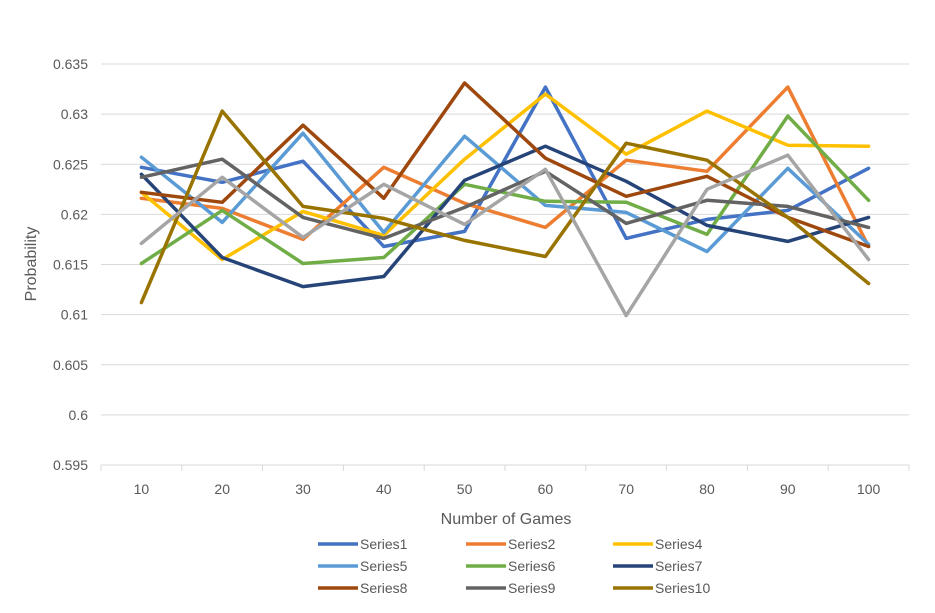 The height and width of the screenshot is (613, 935). I want to click on x-tick-label: 50, so click(465, 489).